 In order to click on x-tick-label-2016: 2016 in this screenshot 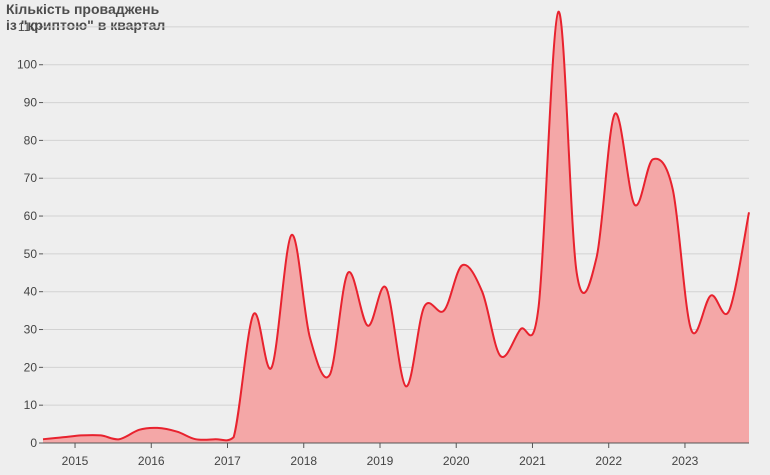, I will do `click(151, 461)`.